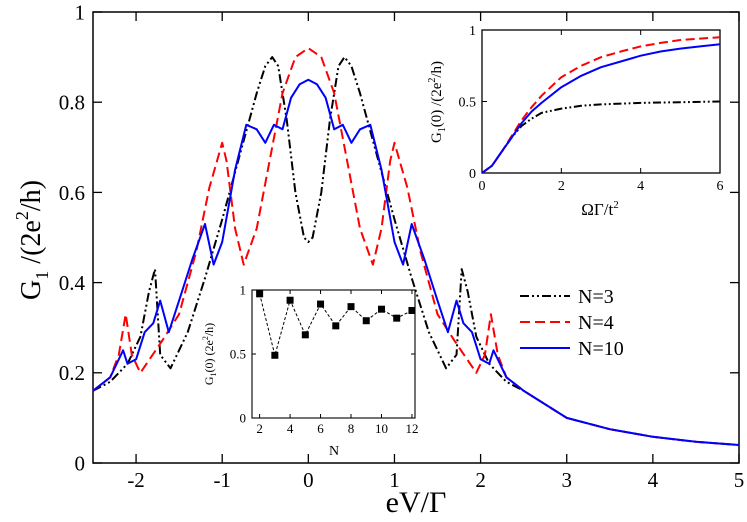 The width and height of the screenshot is (747, 522). I want to click on inset-bottom-background, so click(333, 354).